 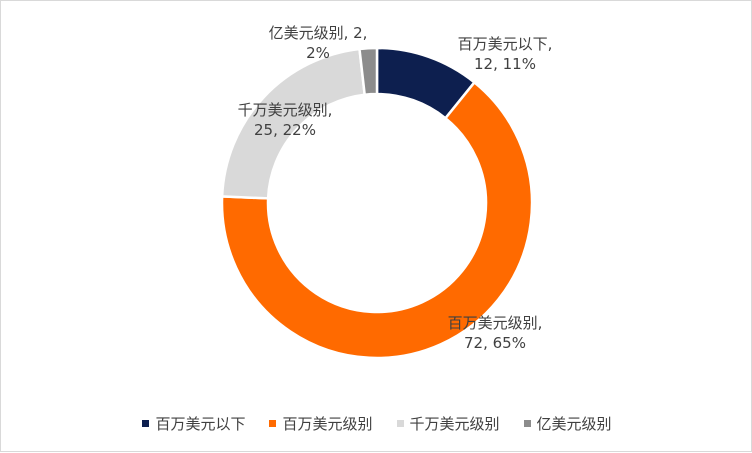 I want to click on legend-label: 百万美元以下, so click(x=200, y=423).